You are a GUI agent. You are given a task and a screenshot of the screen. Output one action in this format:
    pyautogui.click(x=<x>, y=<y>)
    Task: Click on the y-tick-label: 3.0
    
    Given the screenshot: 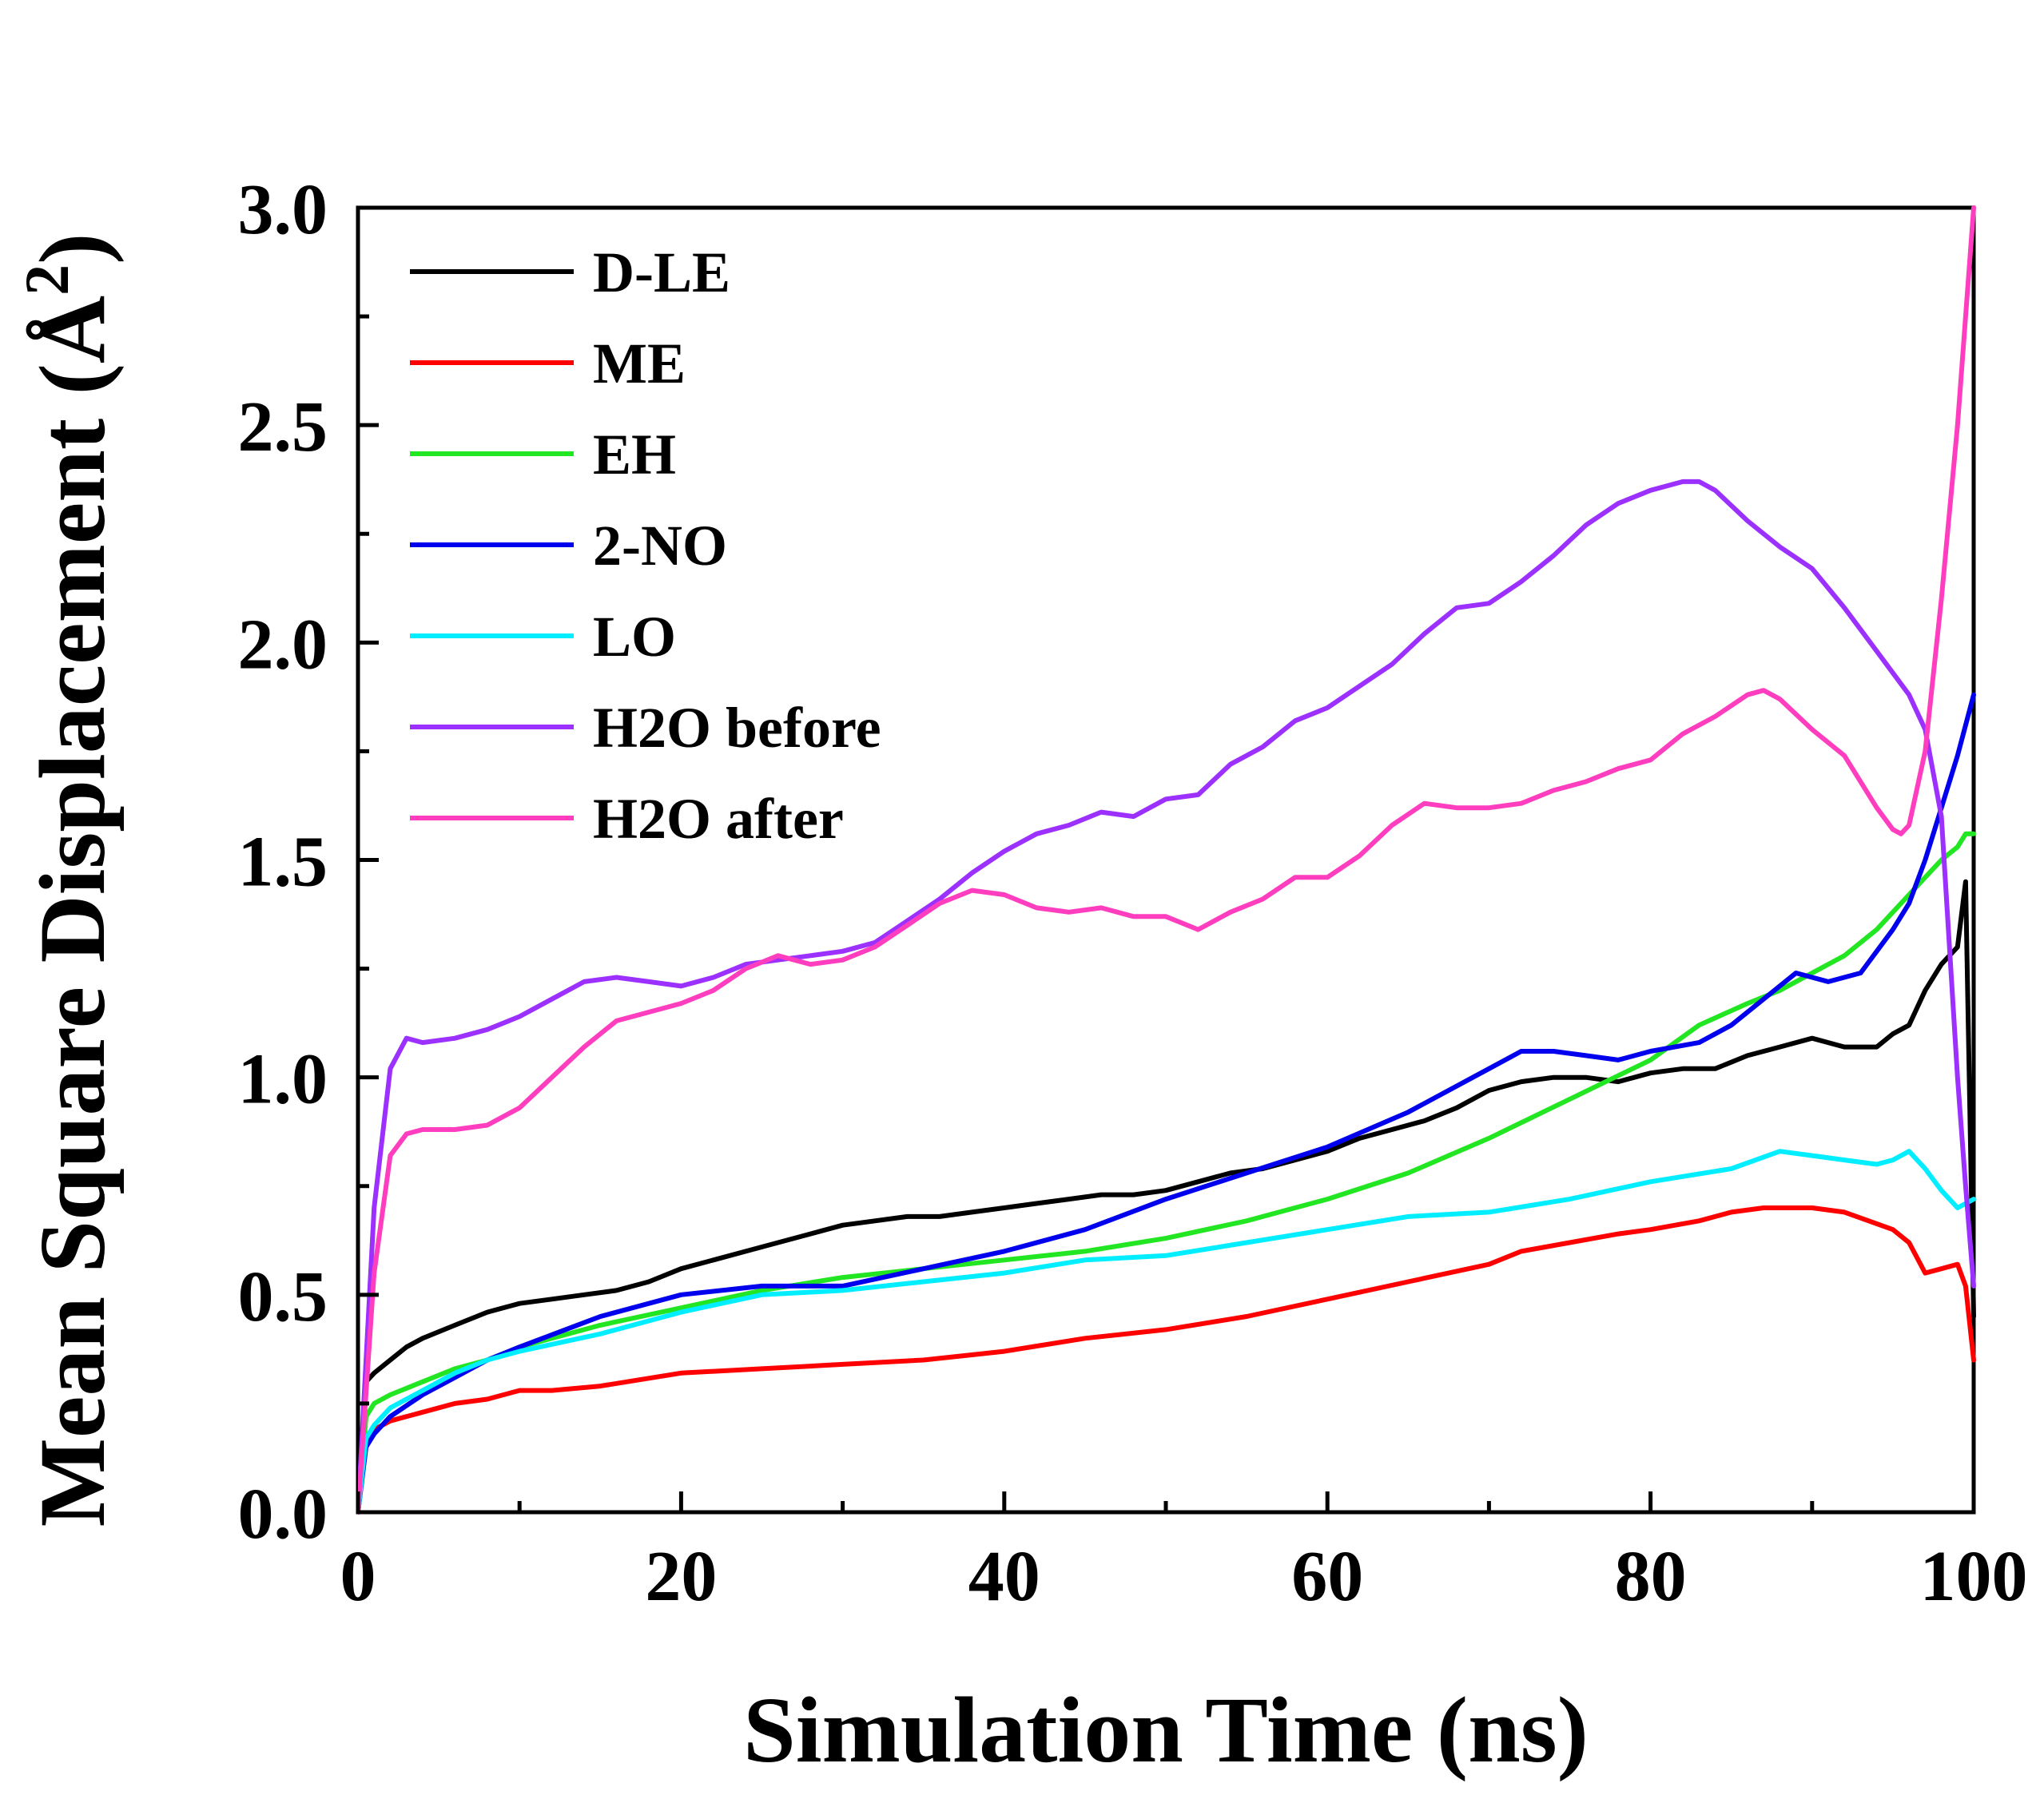 What is the action you would take?
    pyautogui.click(x=283, y=210)
    